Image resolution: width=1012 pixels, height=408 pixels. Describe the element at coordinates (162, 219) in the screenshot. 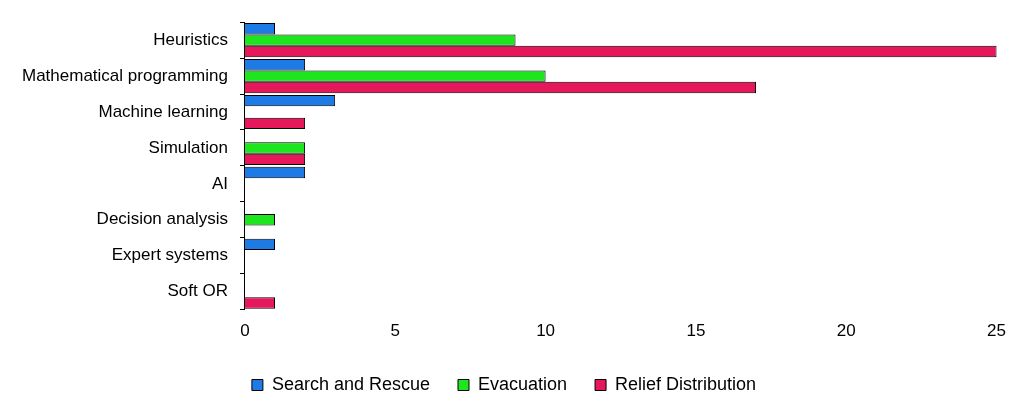

I see `y-tick-label: Decision analysis` at that location.